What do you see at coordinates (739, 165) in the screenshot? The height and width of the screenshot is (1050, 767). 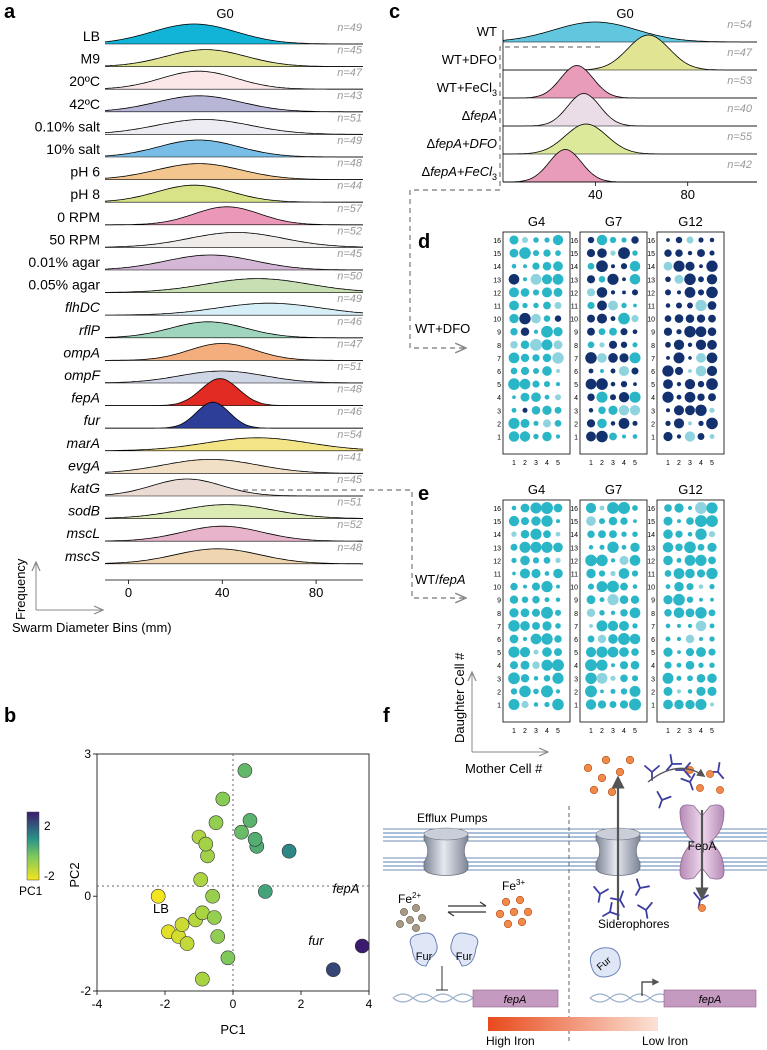 I see `c-ridge-n-5: n=42` at bounding box center [739, 165].